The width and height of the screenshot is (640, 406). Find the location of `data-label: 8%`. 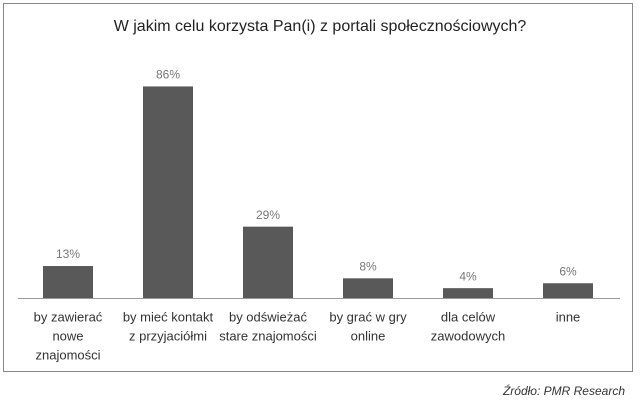

data-label: 8% is located at coordinates (368, 266).